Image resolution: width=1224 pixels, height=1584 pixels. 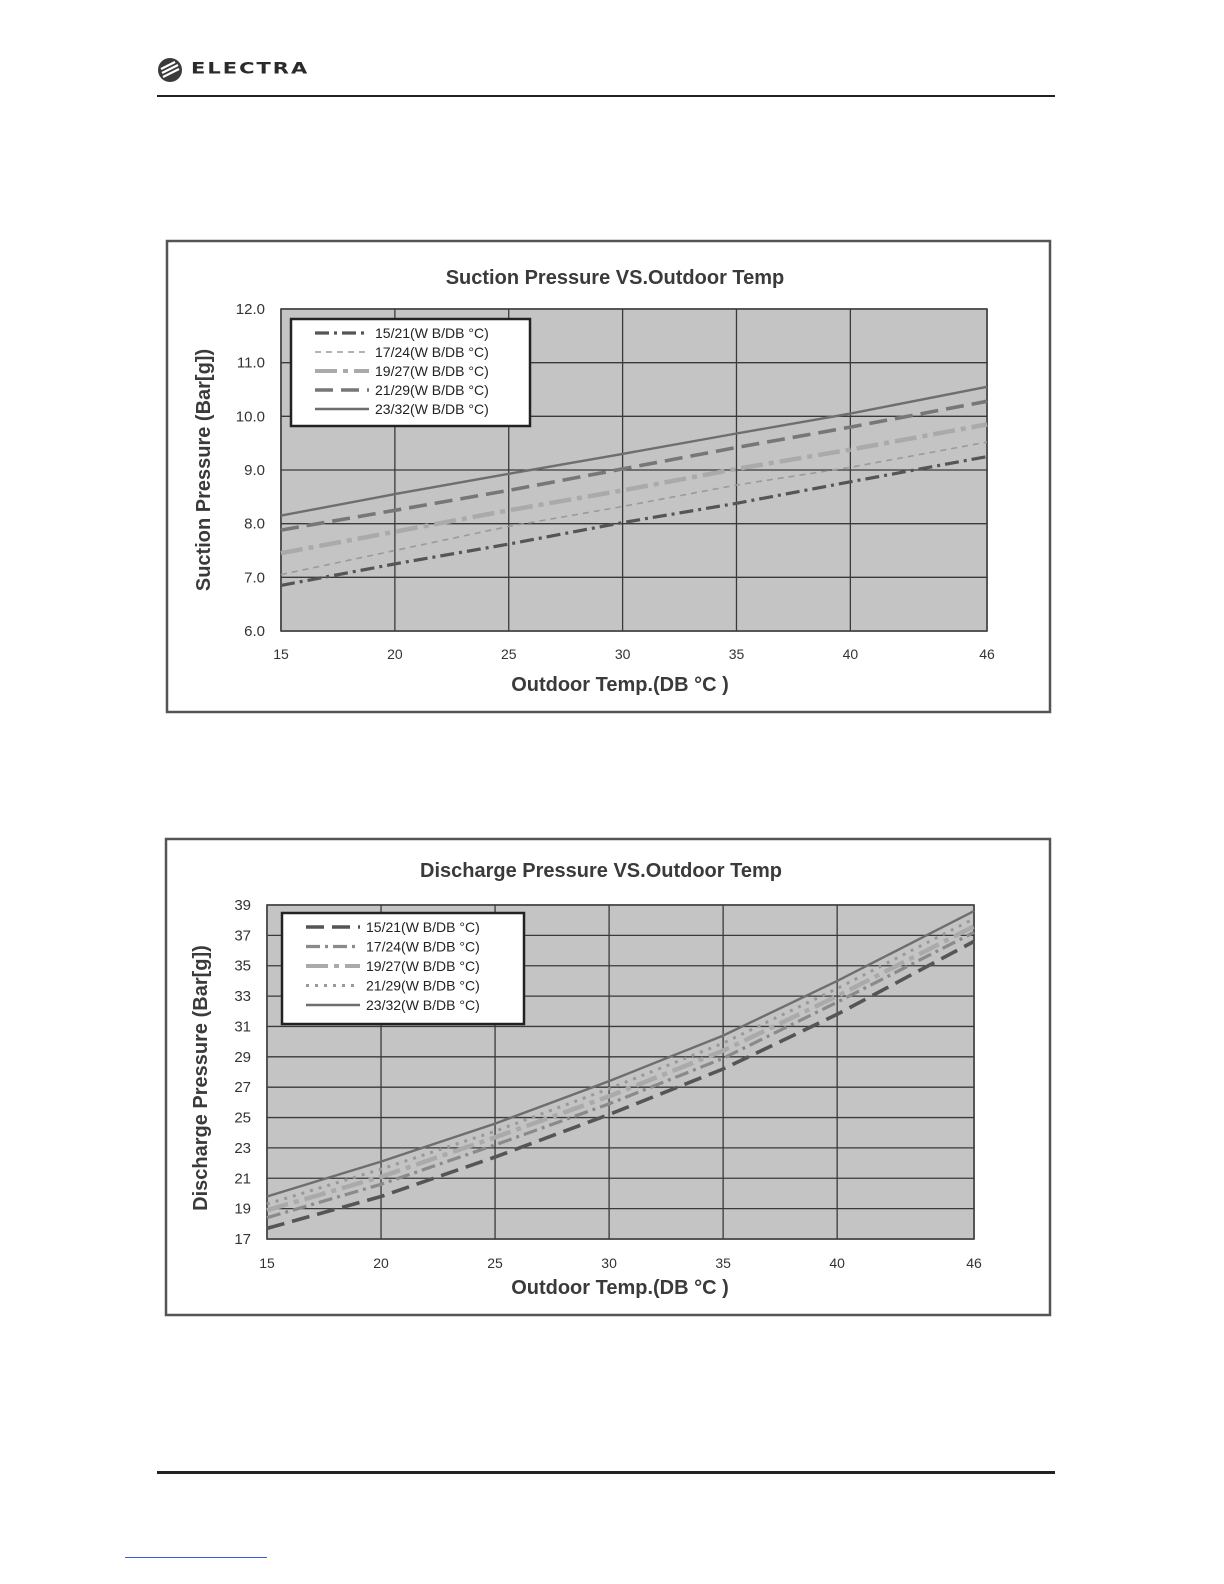 I want to click on y-tick-label: 23, so click(x=242, y=1148).